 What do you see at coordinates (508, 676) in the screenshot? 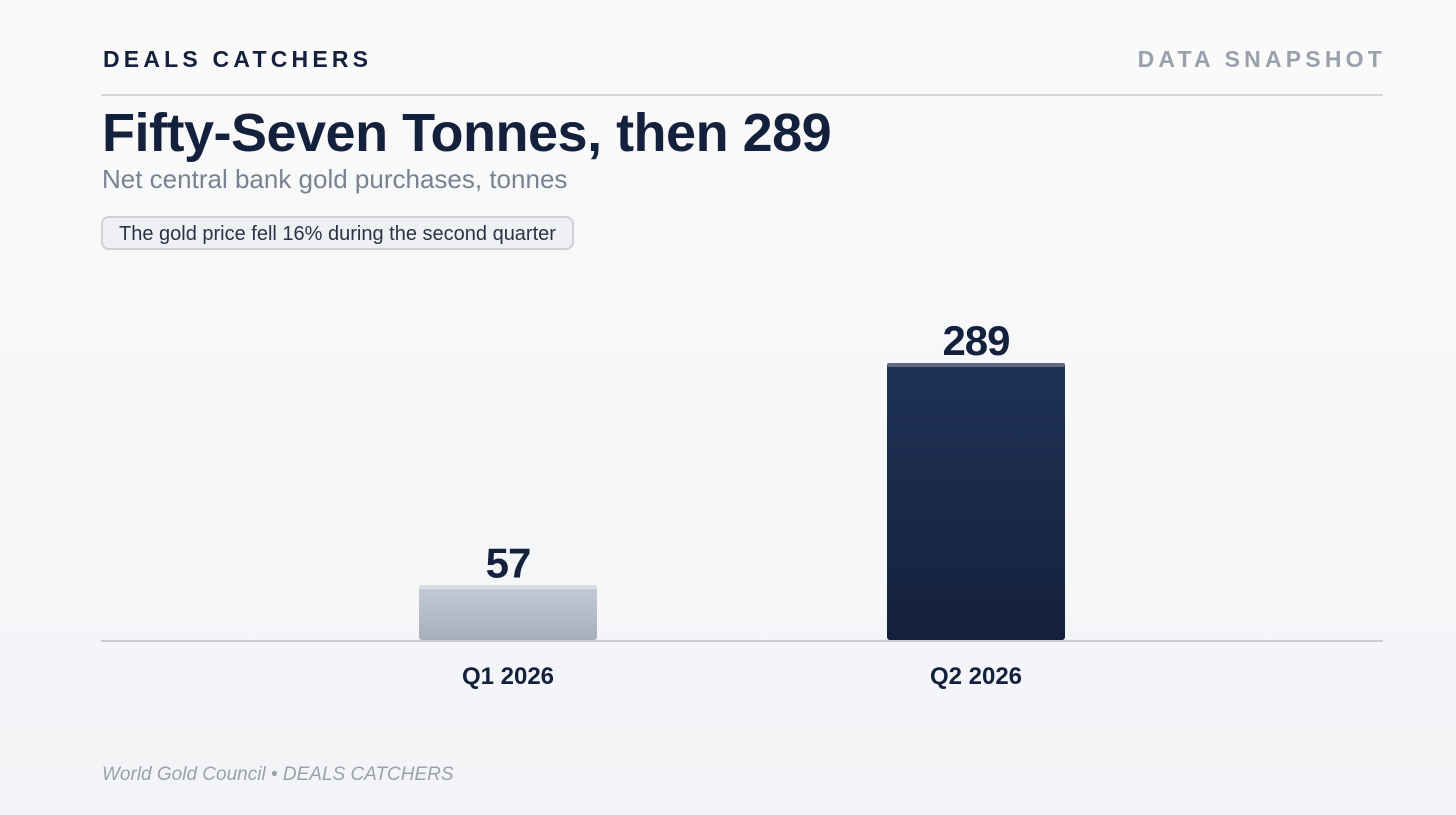
I see `category-label: Q1 2026` at bounding box center [508, 676].